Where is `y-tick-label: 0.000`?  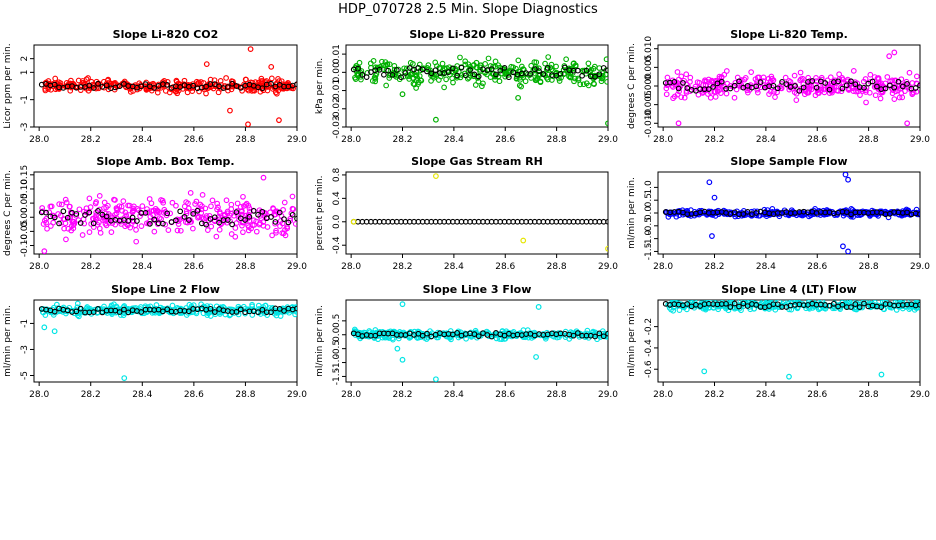
y-tick-label: 0.000 is located at coordinates (649, 86).